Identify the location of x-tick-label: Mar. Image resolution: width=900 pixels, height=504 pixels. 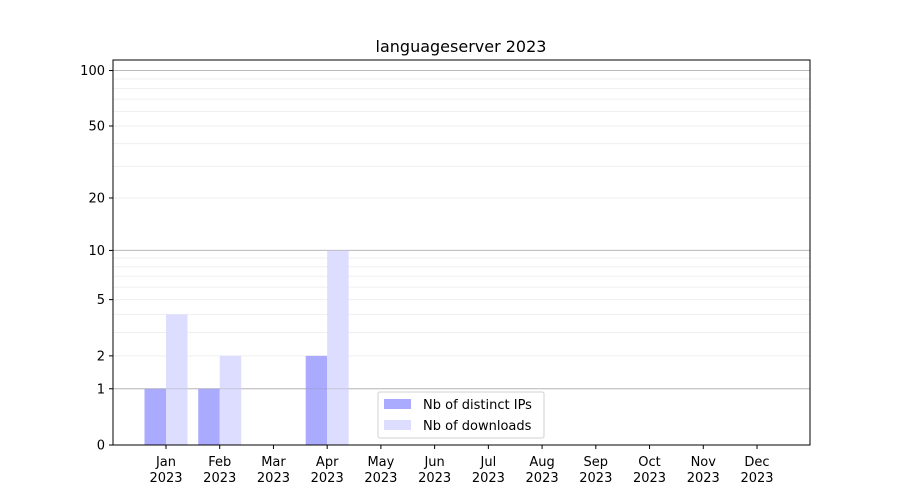
(273, 462).